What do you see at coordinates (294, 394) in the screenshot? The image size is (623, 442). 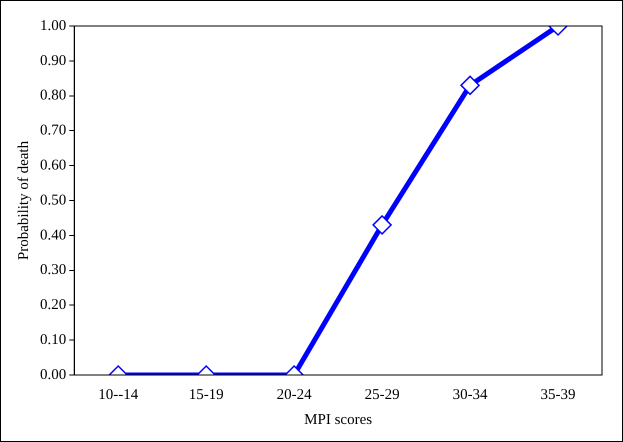 I see `x-tick-label: 20-24` at bounding box center [294, 394].